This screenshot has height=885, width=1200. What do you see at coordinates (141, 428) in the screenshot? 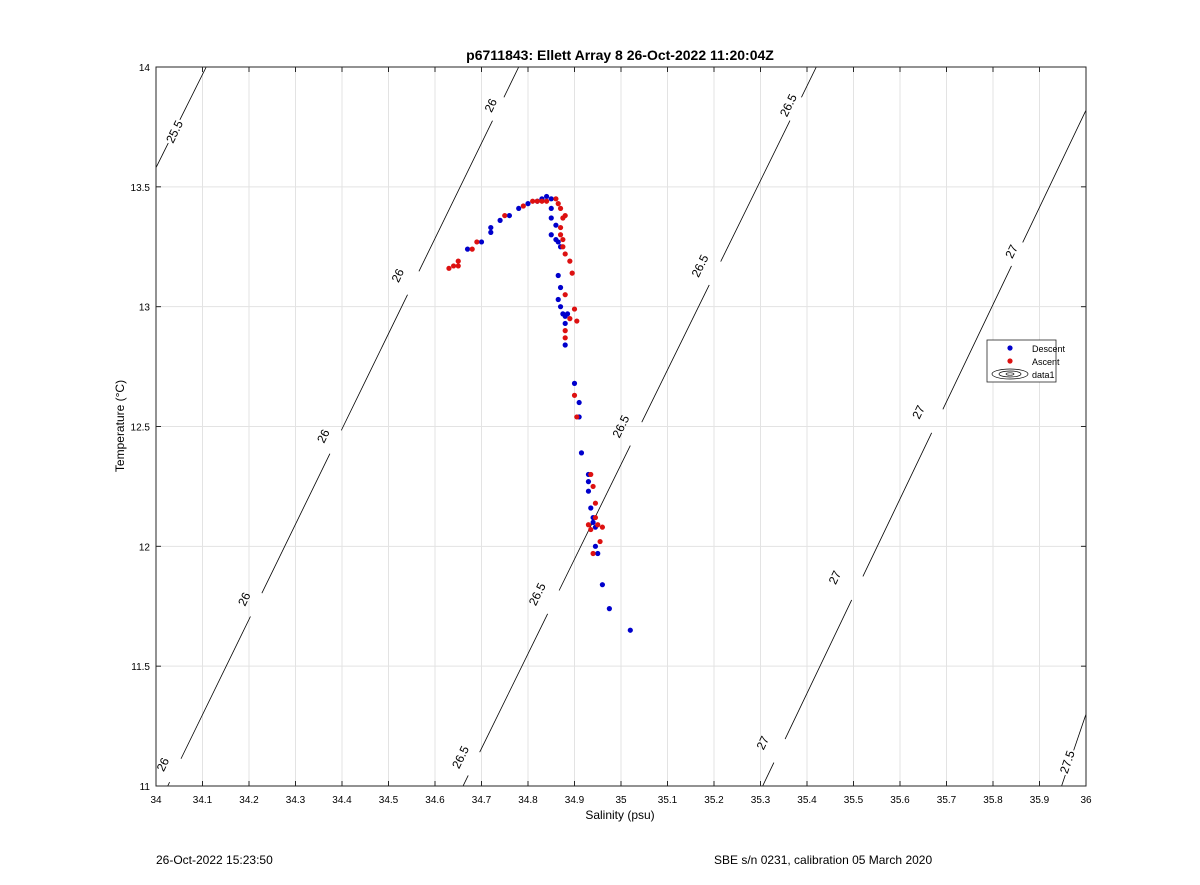
I see `y-tick-label: 12.5` at bounding box center [141, 428].